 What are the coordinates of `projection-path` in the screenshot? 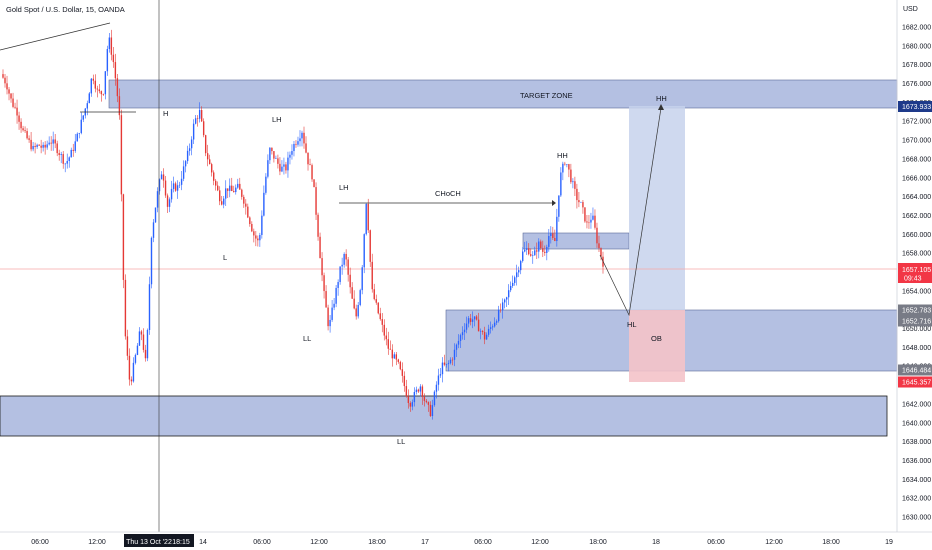 It's located at (630, 212).